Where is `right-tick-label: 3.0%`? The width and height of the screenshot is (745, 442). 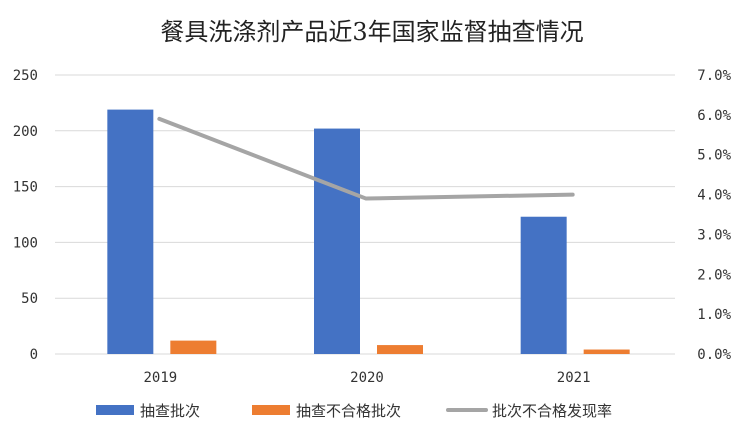
right-tick-label: 3.0% is located at coordinates (714, 235).